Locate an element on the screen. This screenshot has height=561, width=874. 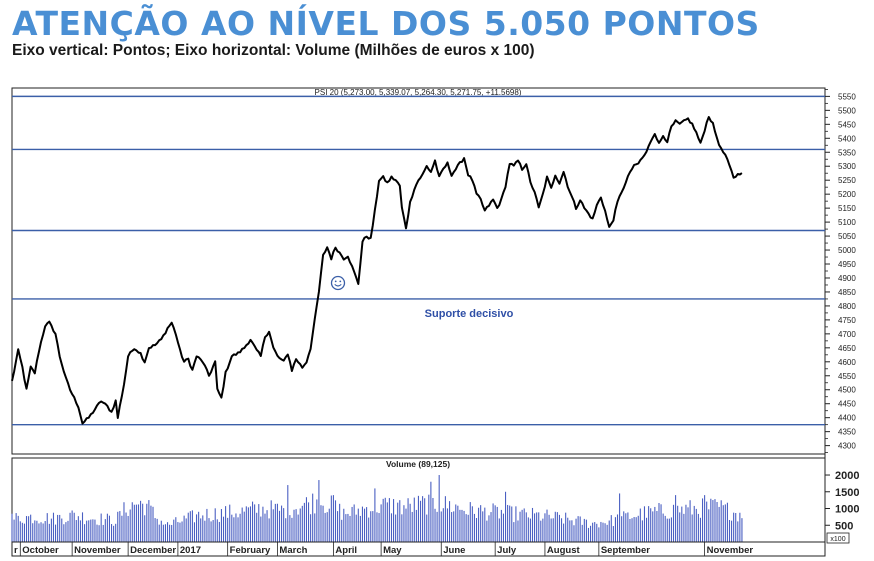
volume-series-header: Volume (89,125) is located at coordinates (418, 464).